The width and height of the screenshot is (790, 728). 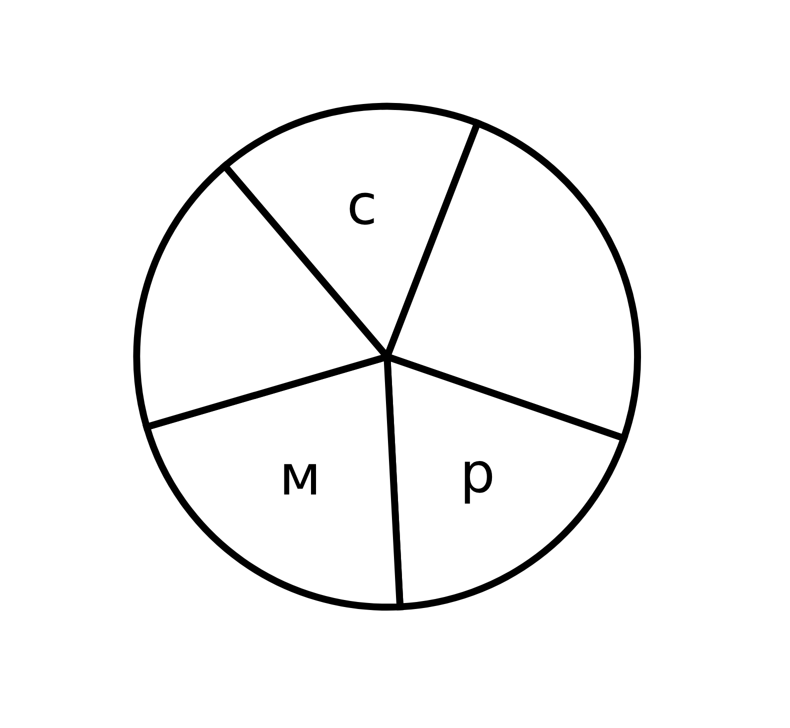 I want to click on slice-label: м, so click(x=300, y=479).